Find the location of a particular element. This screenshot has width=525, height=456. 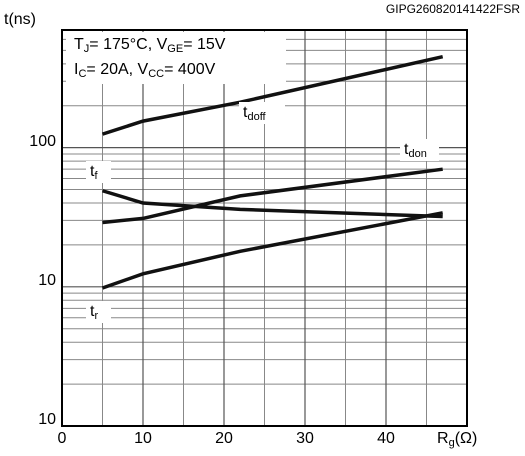

x-tick-label: 30 is located at coordinates (305, 438).